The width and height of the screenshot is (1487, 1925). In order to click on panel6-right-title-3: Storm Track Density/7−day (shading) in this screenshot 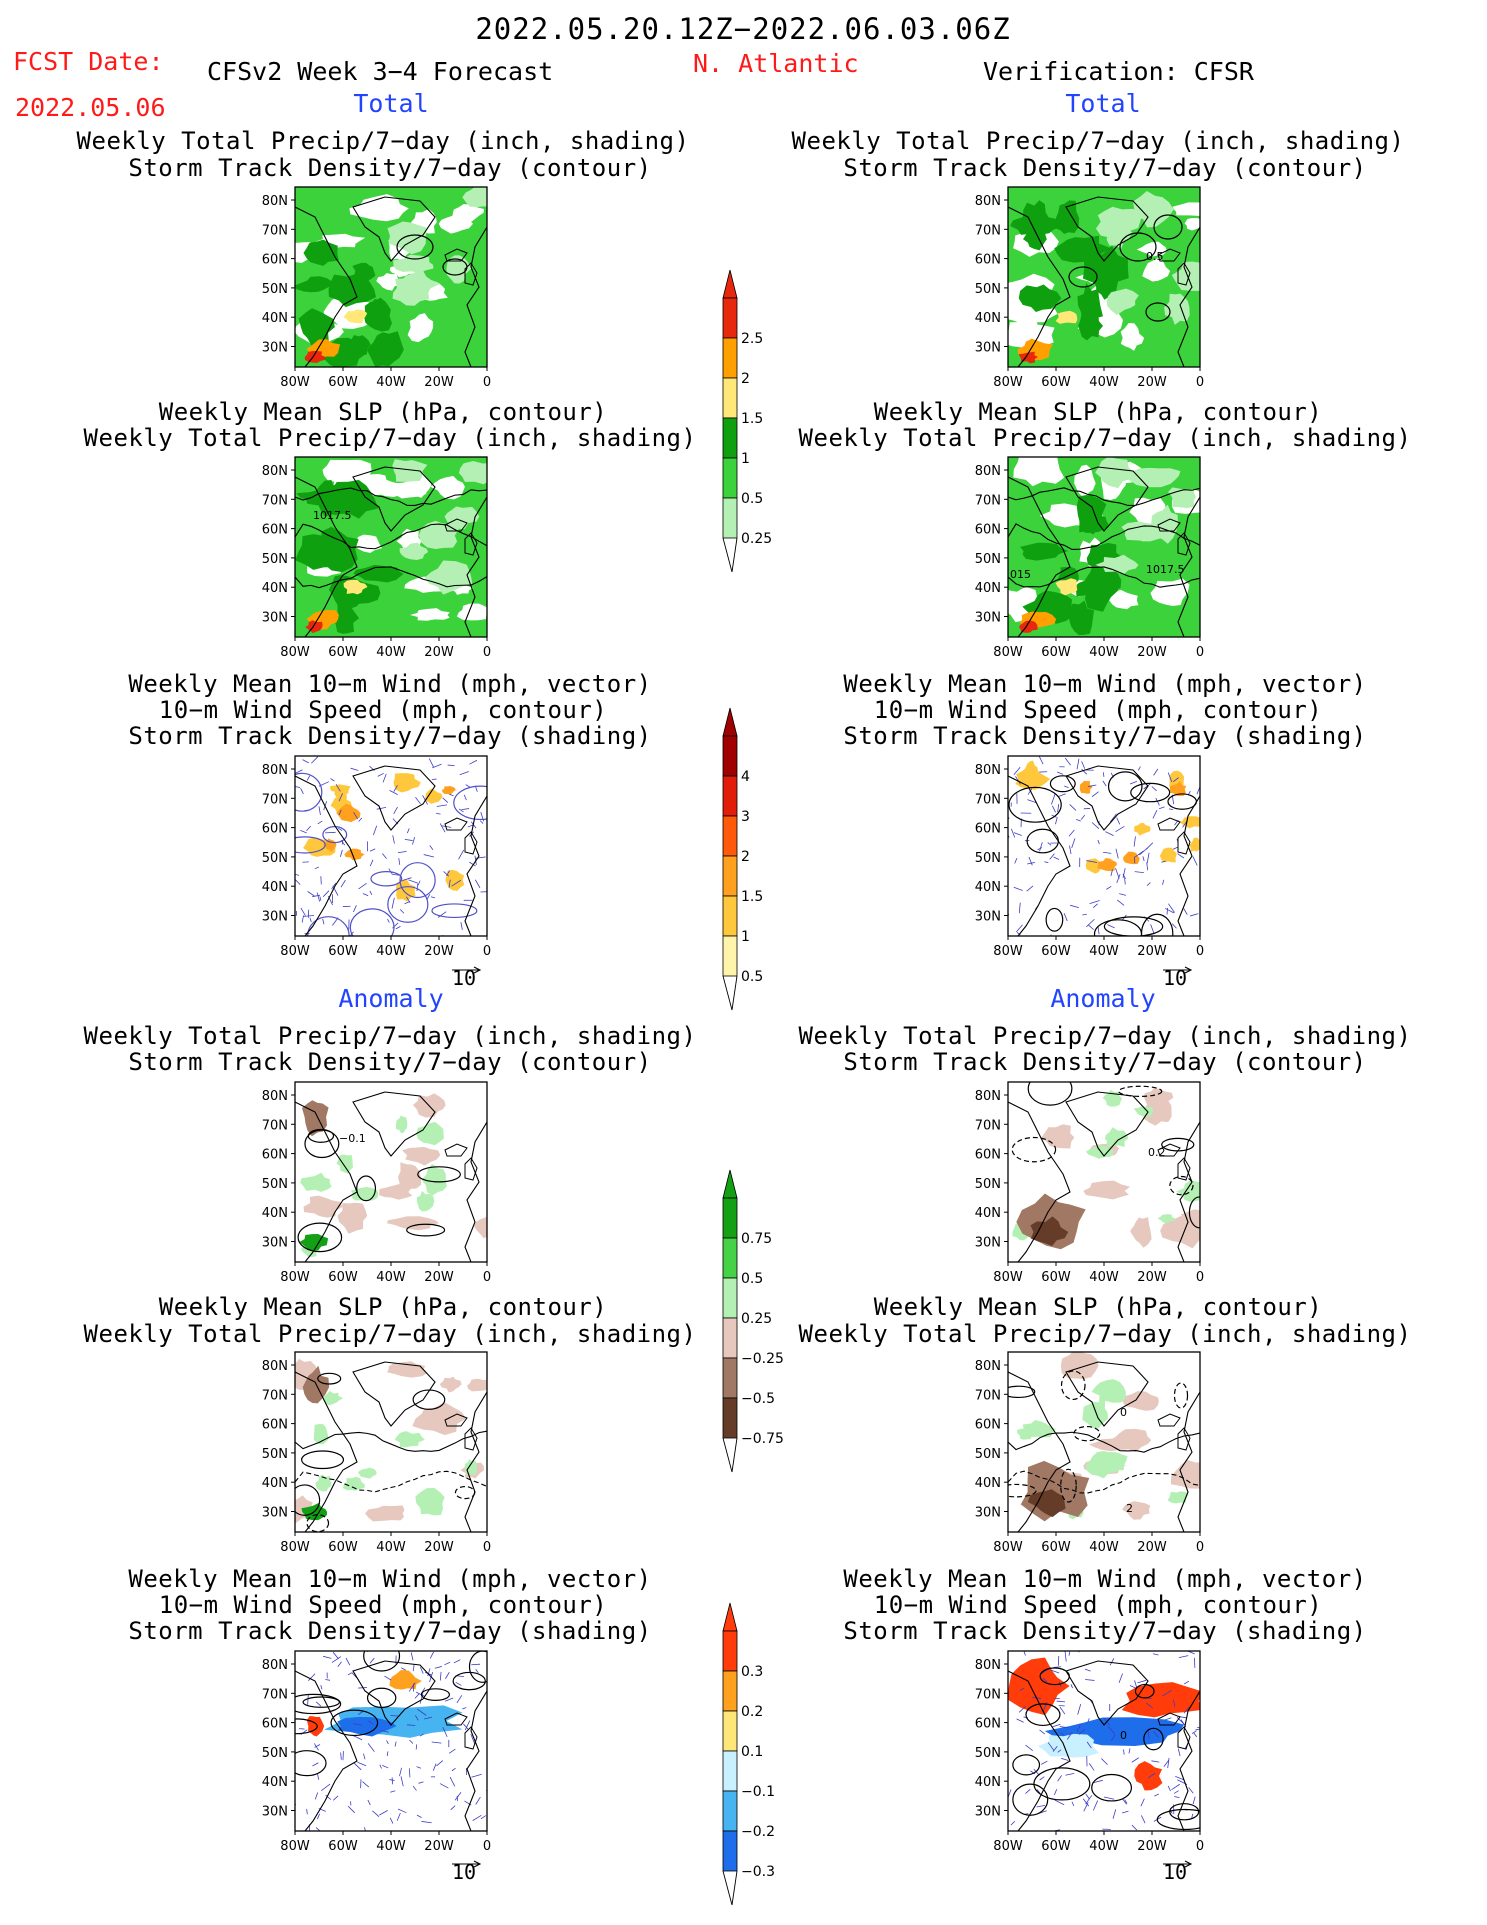, I will do `click(1105, 1631)`.